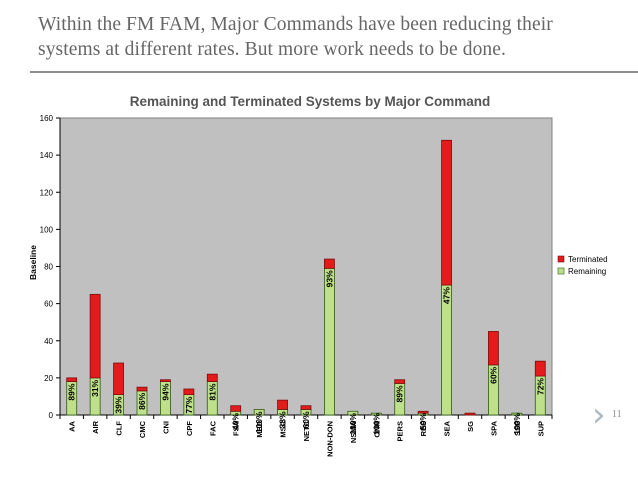  What do you see at coordinates (212, 391) in the screenshot?
I see `data-label: 81%` at bounding box center [212, 391].